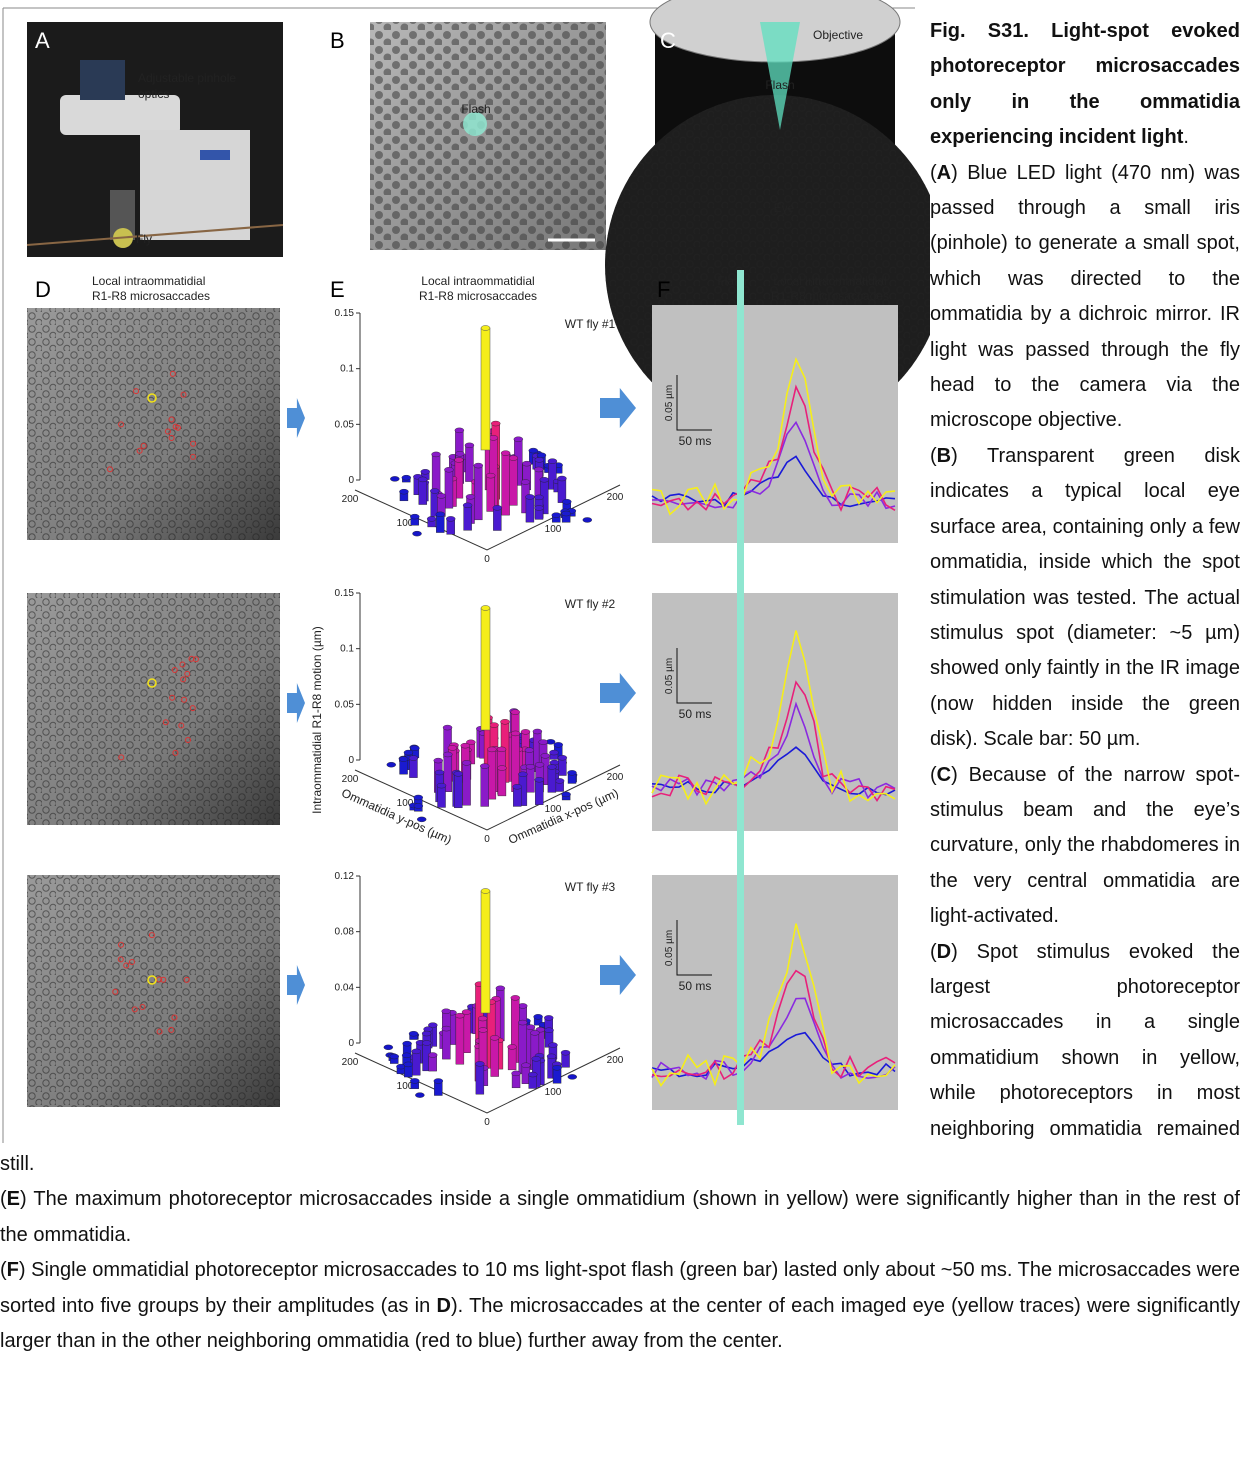 Image resolution: width=1244 pixels, height=1473 pixels. What do you see at coordinates (443, 1305) in the screenshot?
I see `caption-text: D` at bounding box center [443, 1305].